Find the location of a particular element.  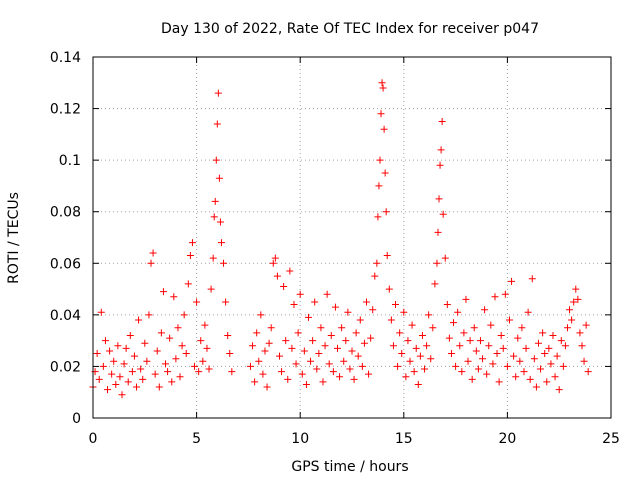

y-tick-label: 0.12 is located at coordinates (65, 110).